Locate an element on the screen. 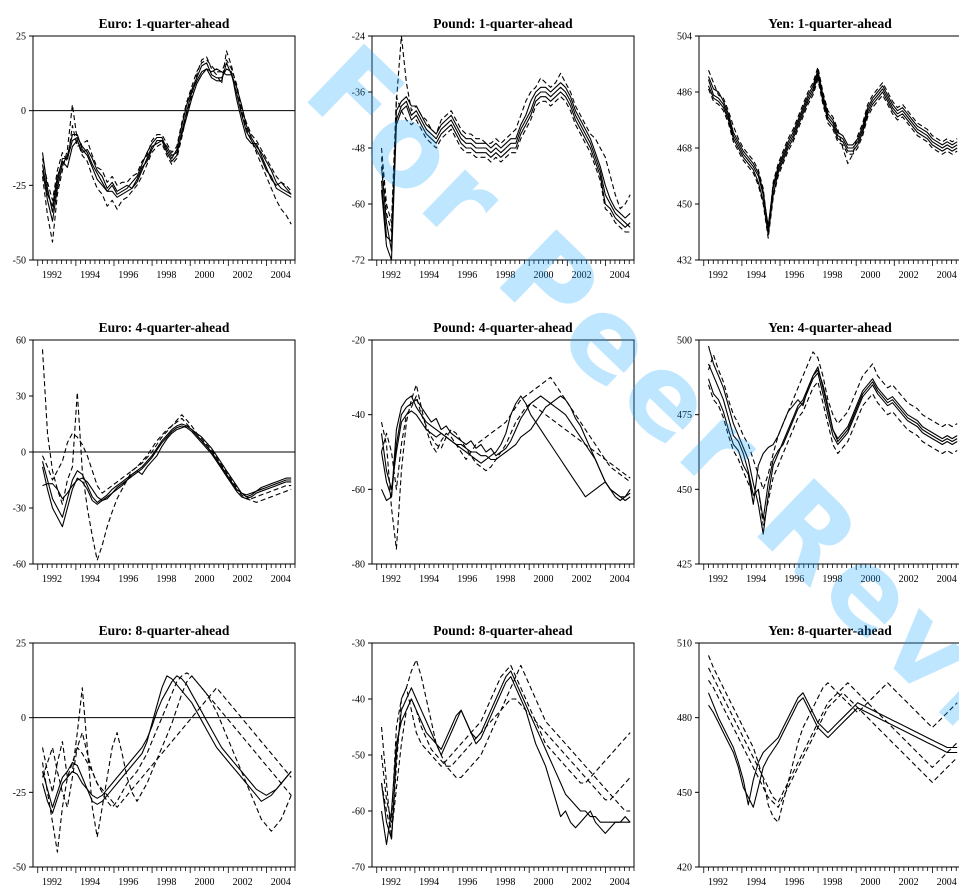 This screenshot has height=891, width=959. y-tick-label: 468 is located at coordinates (684, 149).